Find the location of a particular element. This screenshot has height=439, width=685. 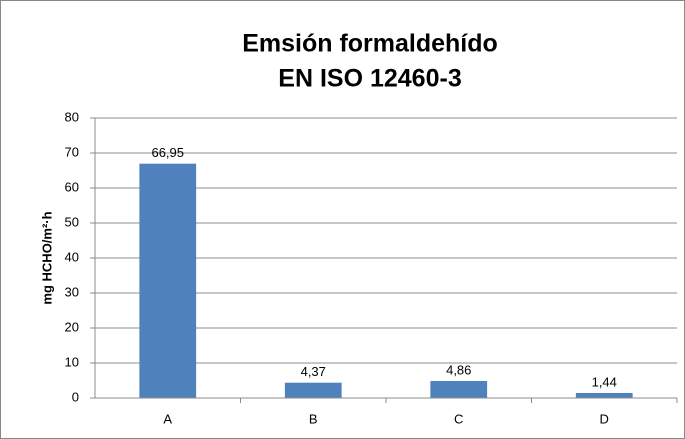

y-tick-label: 30 is located at coordinates (72, 291).